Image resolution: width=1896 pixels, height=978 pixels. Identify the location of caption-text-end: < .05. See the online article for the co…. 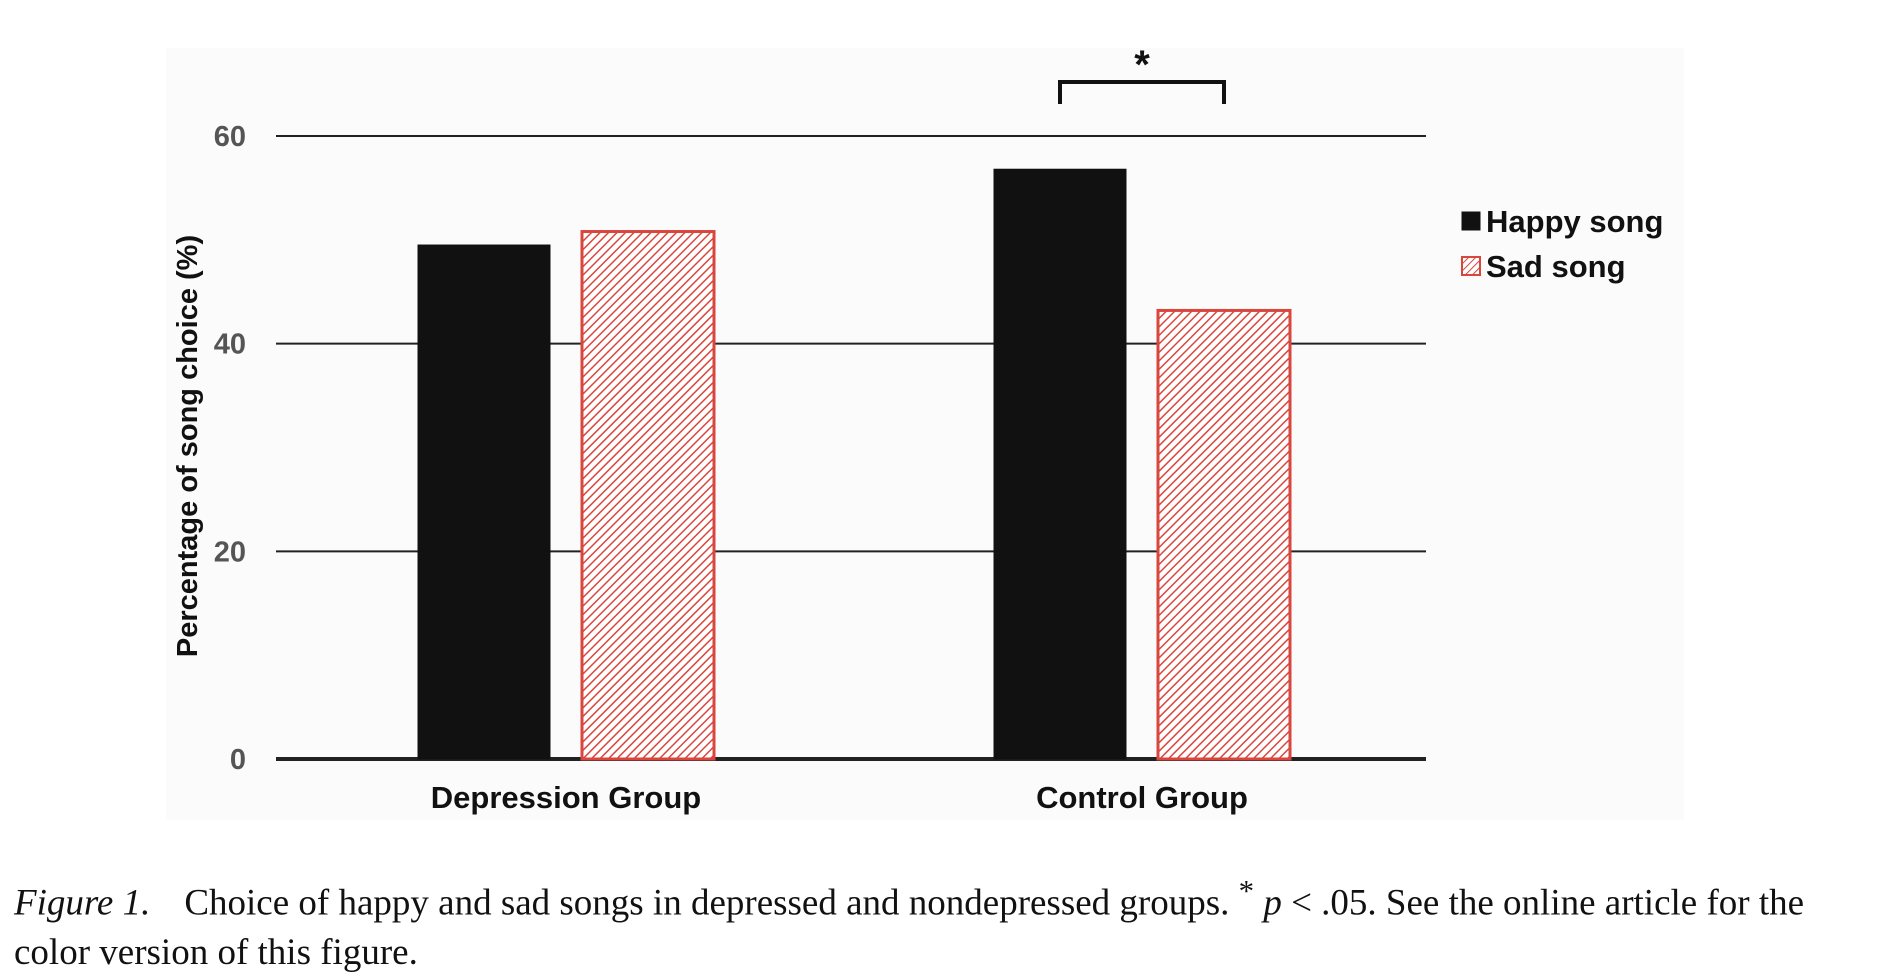
(909, 928).